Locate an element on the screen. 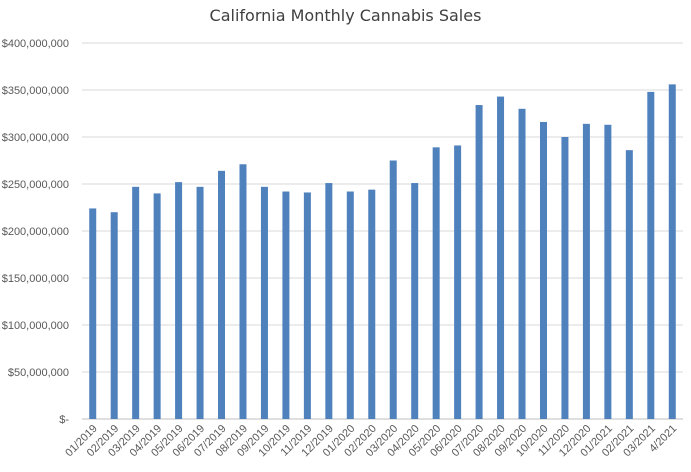 The image size is (691, 472). y-tick-label: $350,000,000 is located at coordinates (35, 91).